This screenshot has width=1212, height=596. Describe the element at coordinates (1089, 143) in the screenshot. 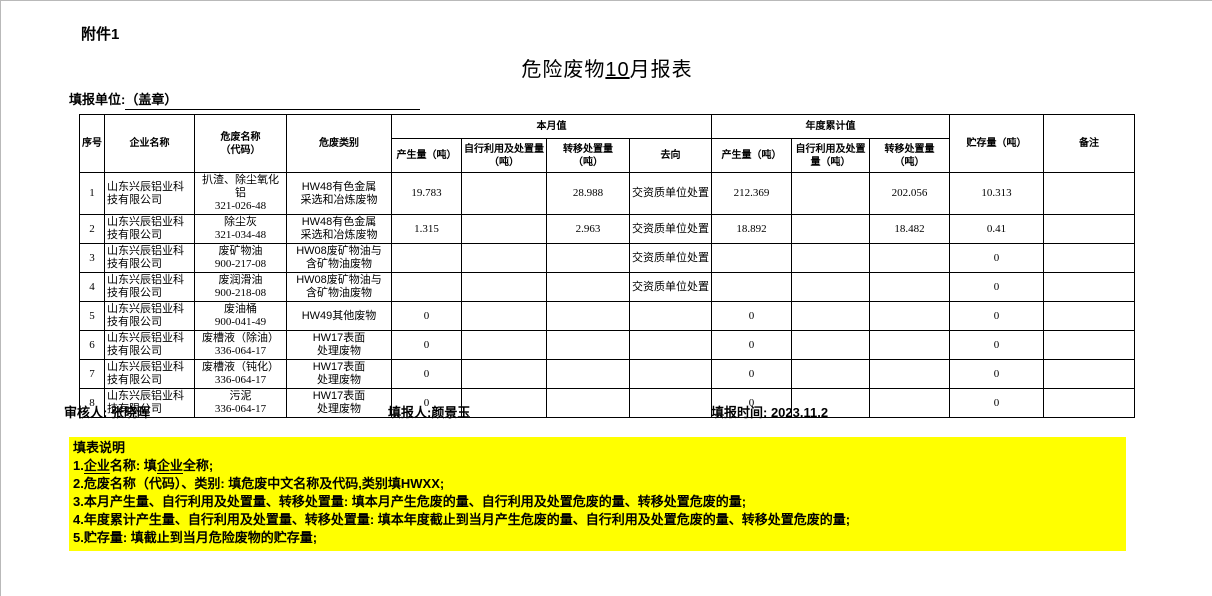

I see `col-header-note: 备注` at that location.